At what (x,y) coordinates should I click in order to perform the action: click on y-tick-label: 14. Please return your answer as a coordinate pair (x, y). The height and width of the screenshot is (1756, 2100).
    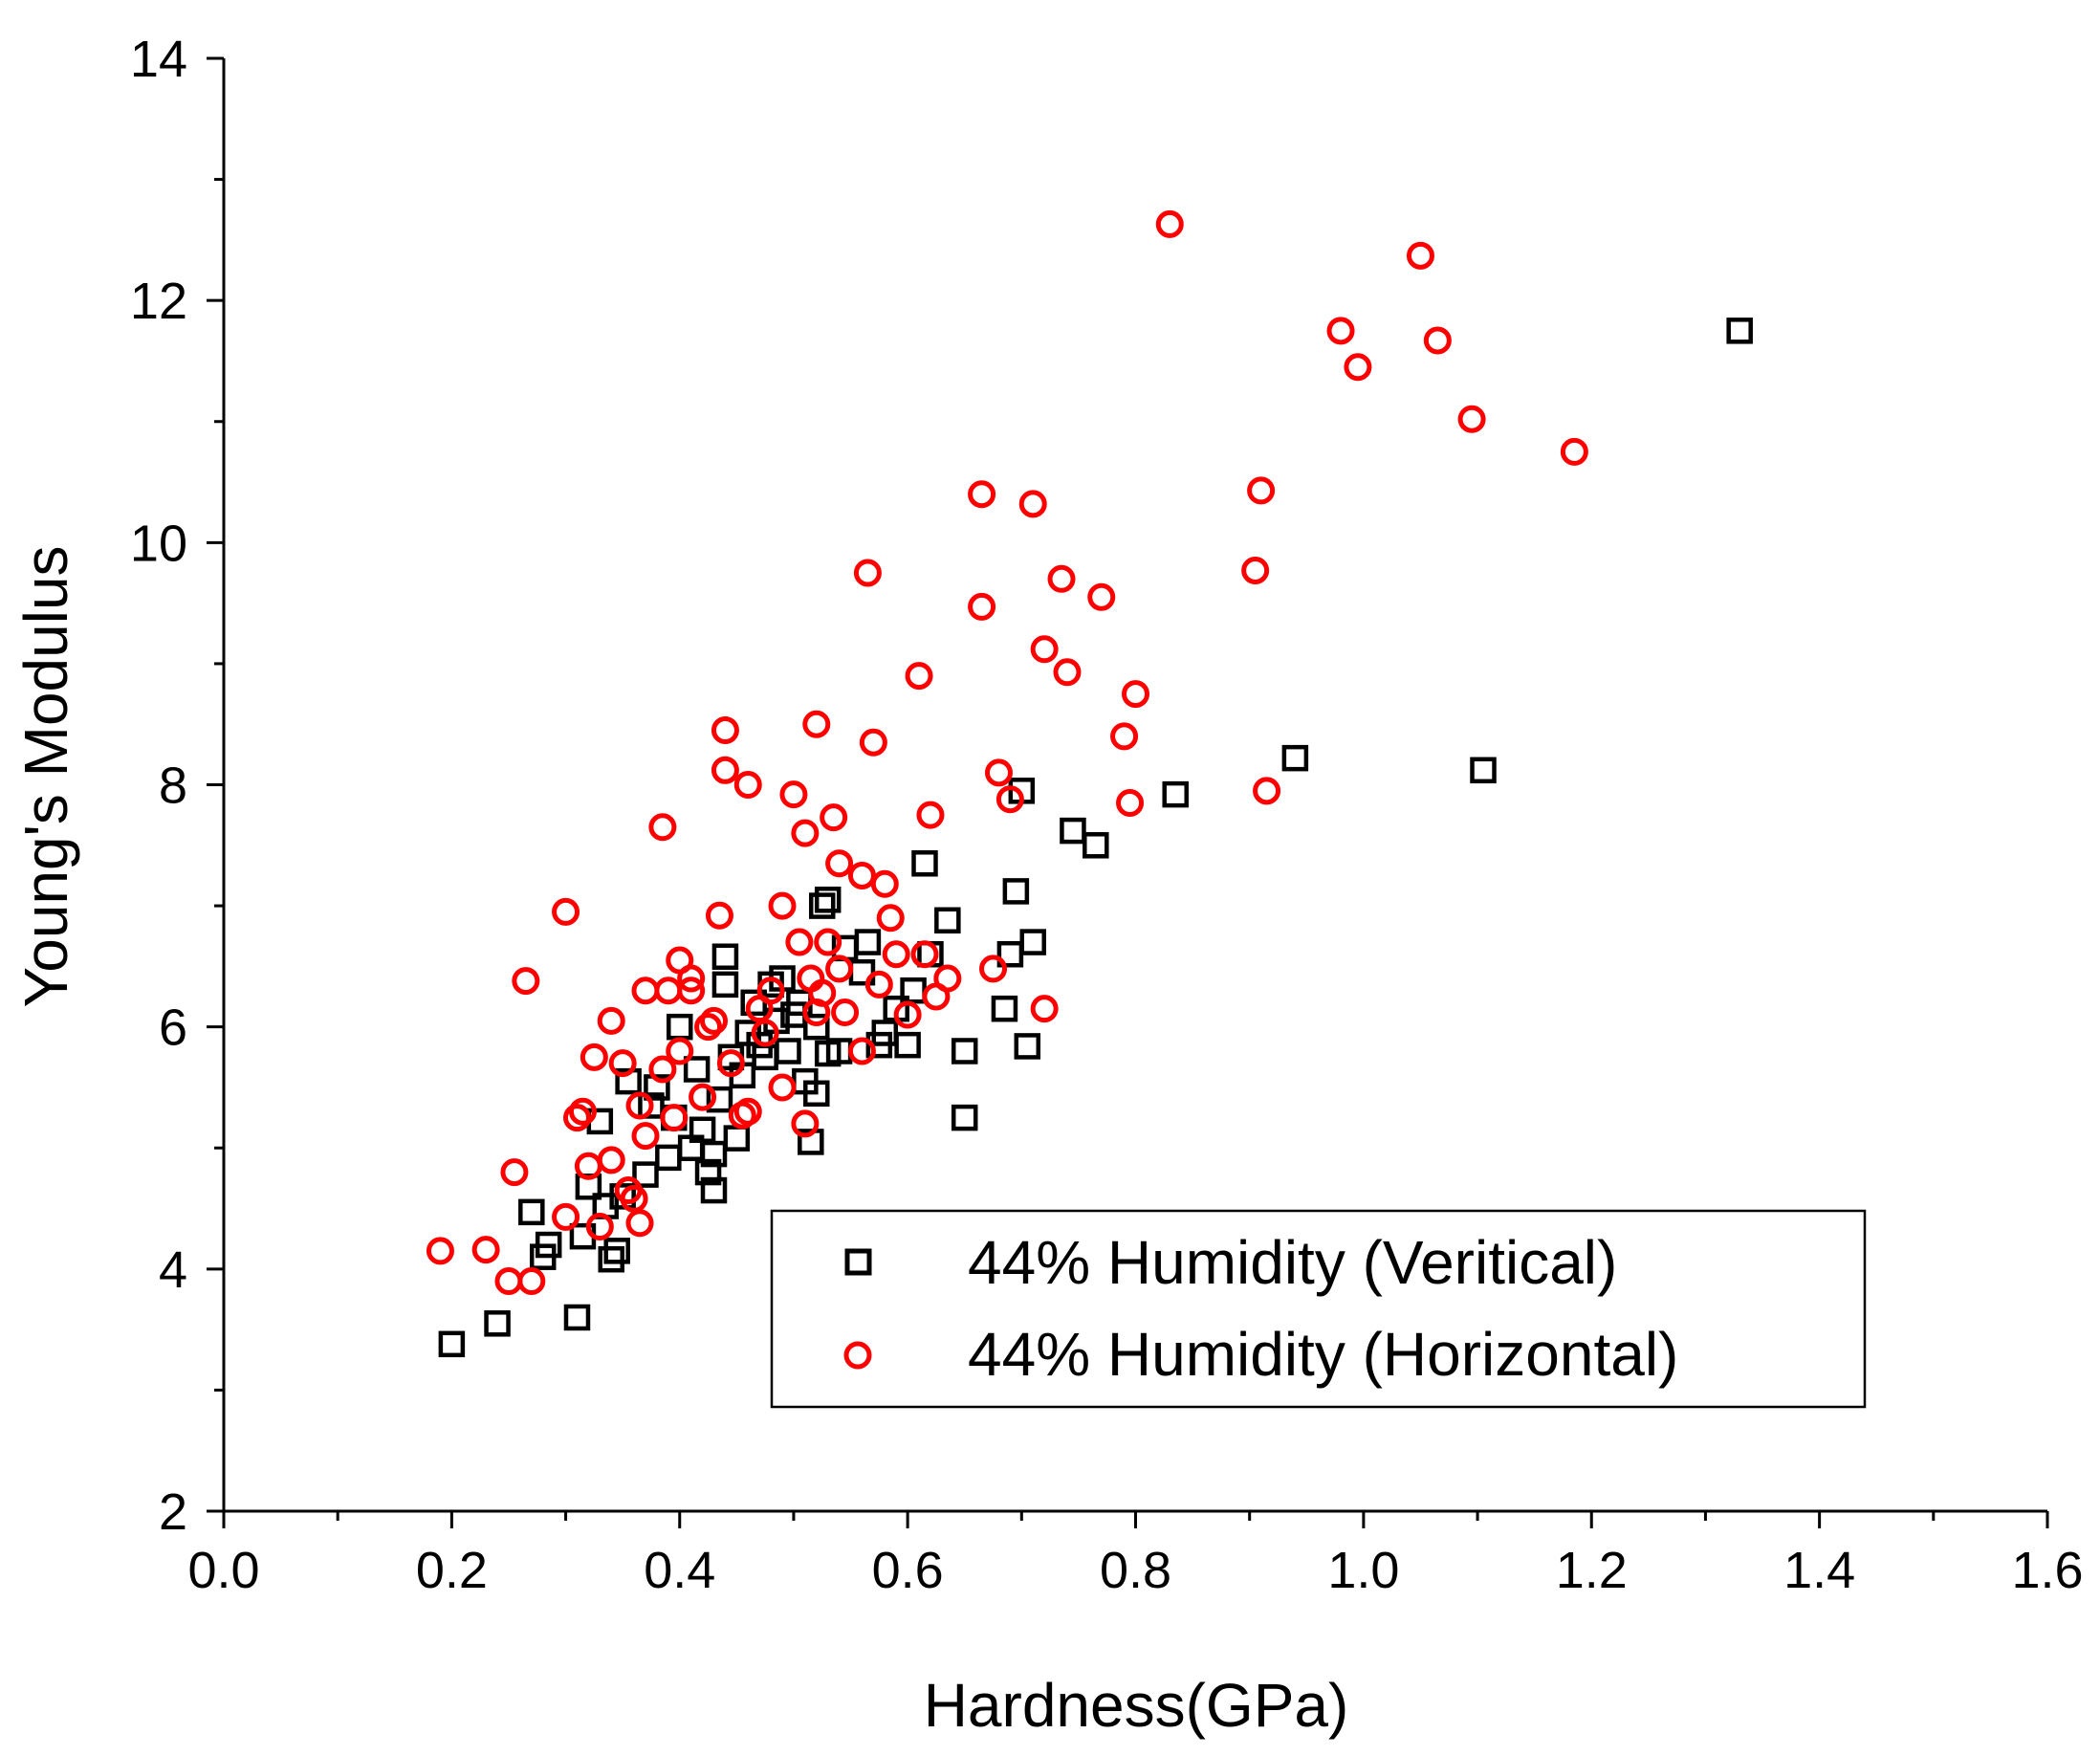
    Looking at the image, I should click on (159, 59).